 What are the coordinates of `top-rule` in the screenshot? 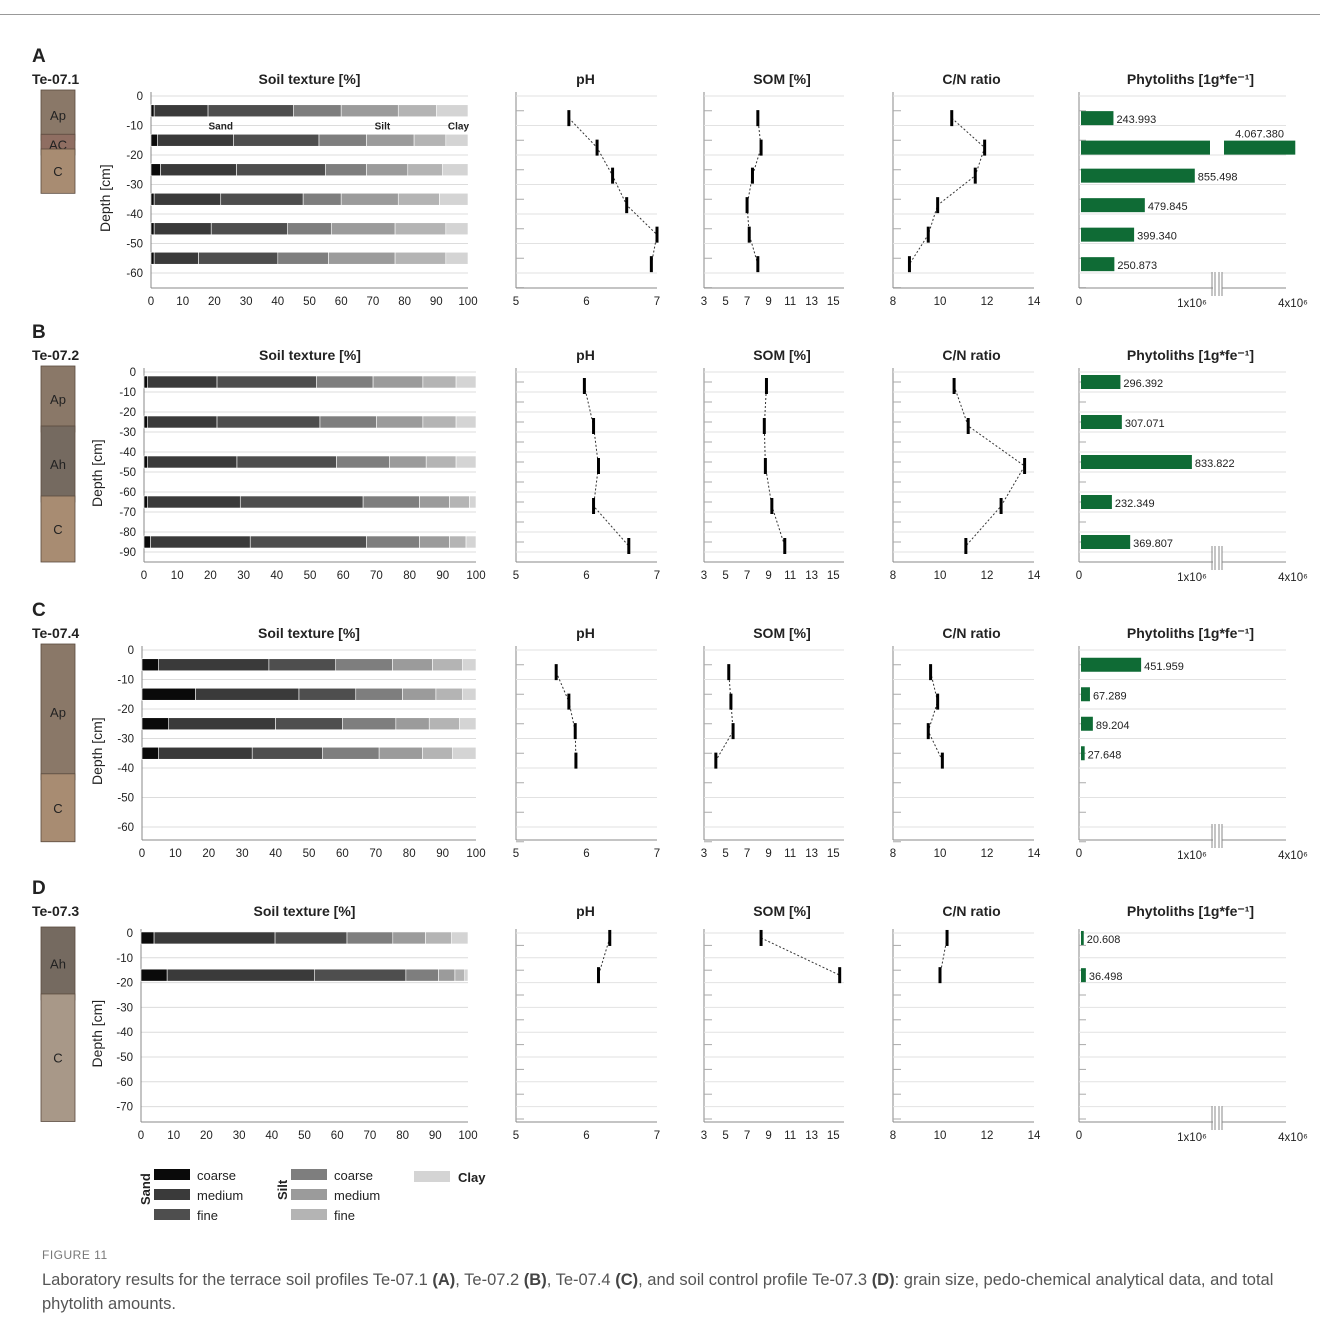 It's located at (660, 14).